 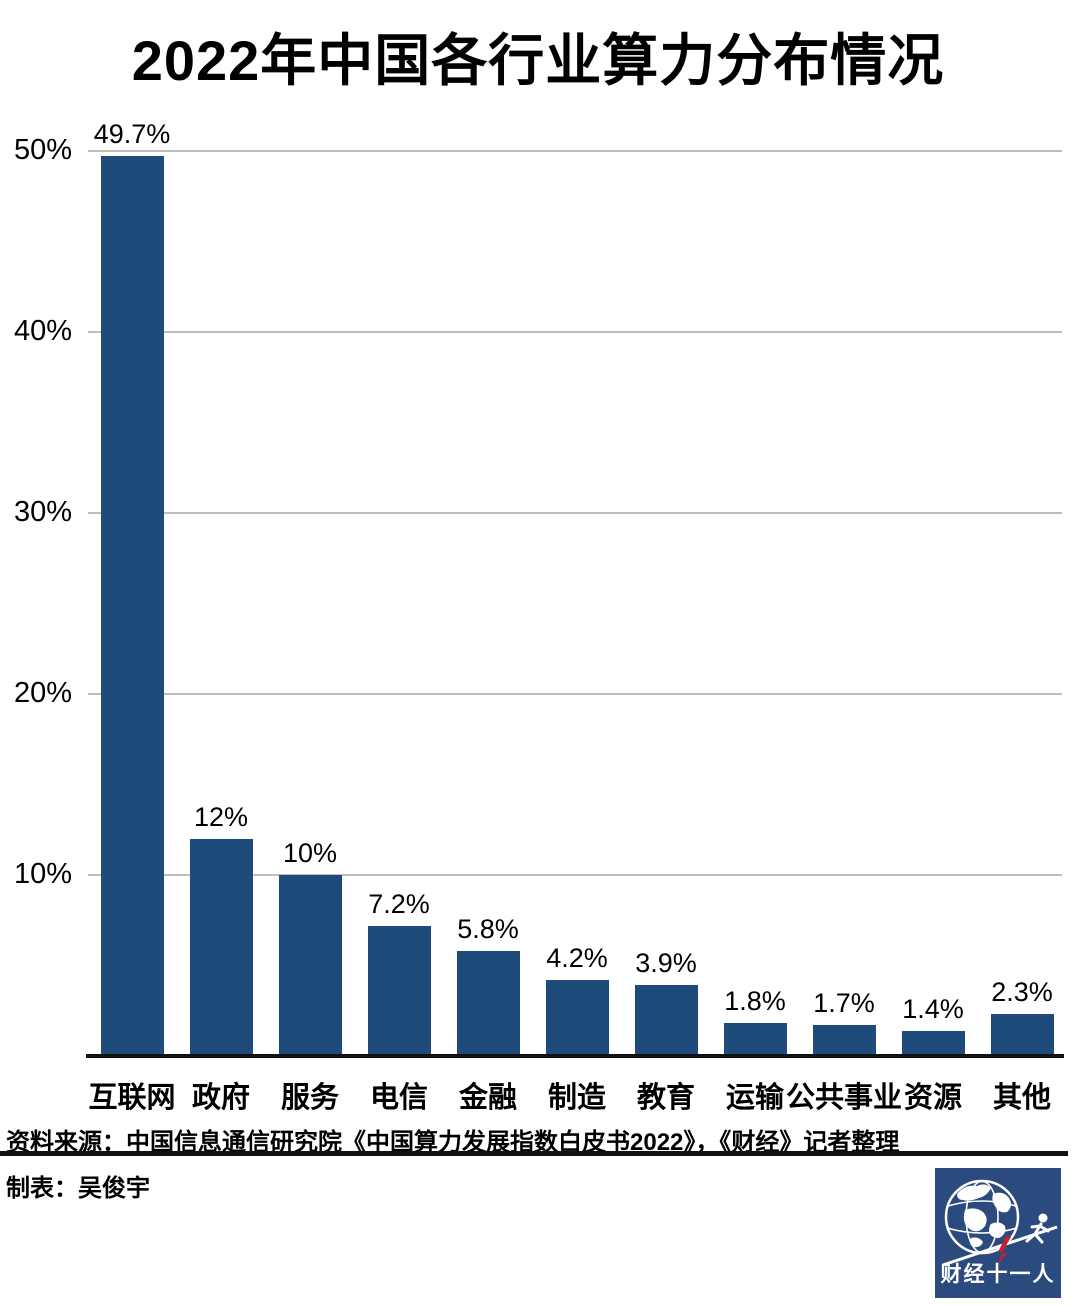 I want to click on category-label: 服务, so click(x=309, y=1098).